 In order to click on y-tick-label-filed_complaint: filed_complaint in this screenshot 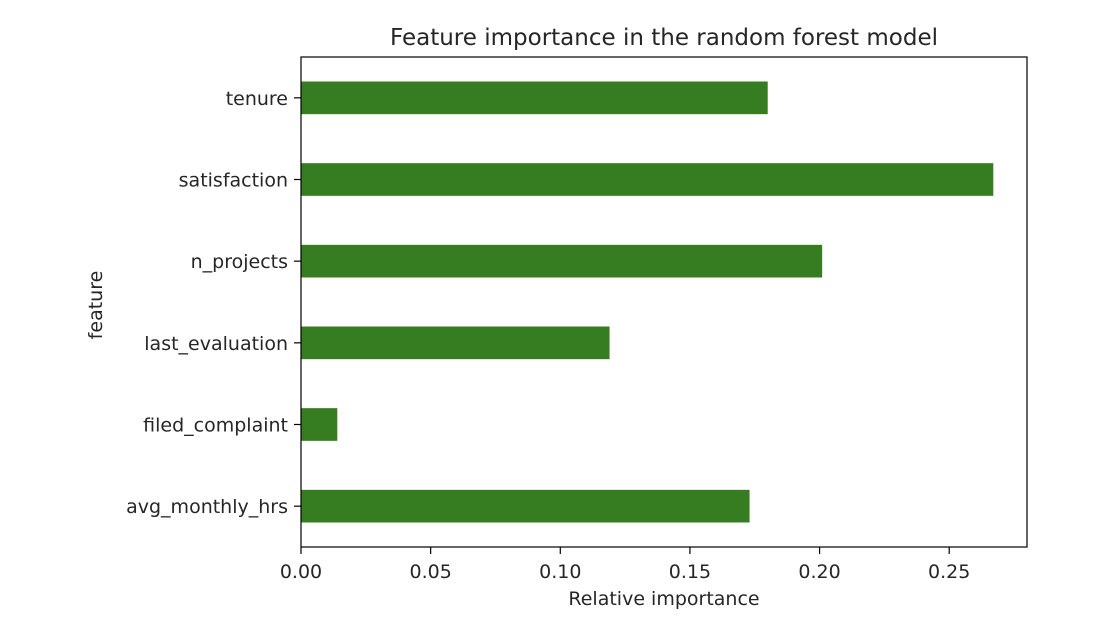, I will do `click(215, 426)`.